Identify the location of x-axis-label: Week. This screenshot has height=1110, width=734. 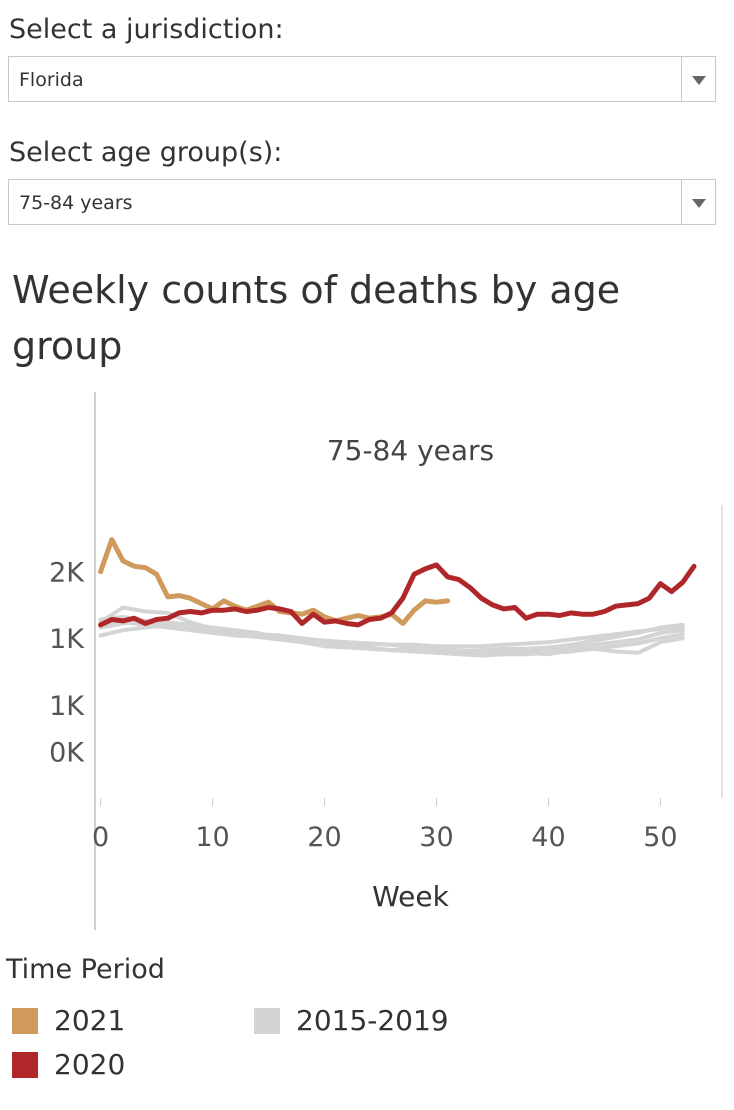
(410, 896).